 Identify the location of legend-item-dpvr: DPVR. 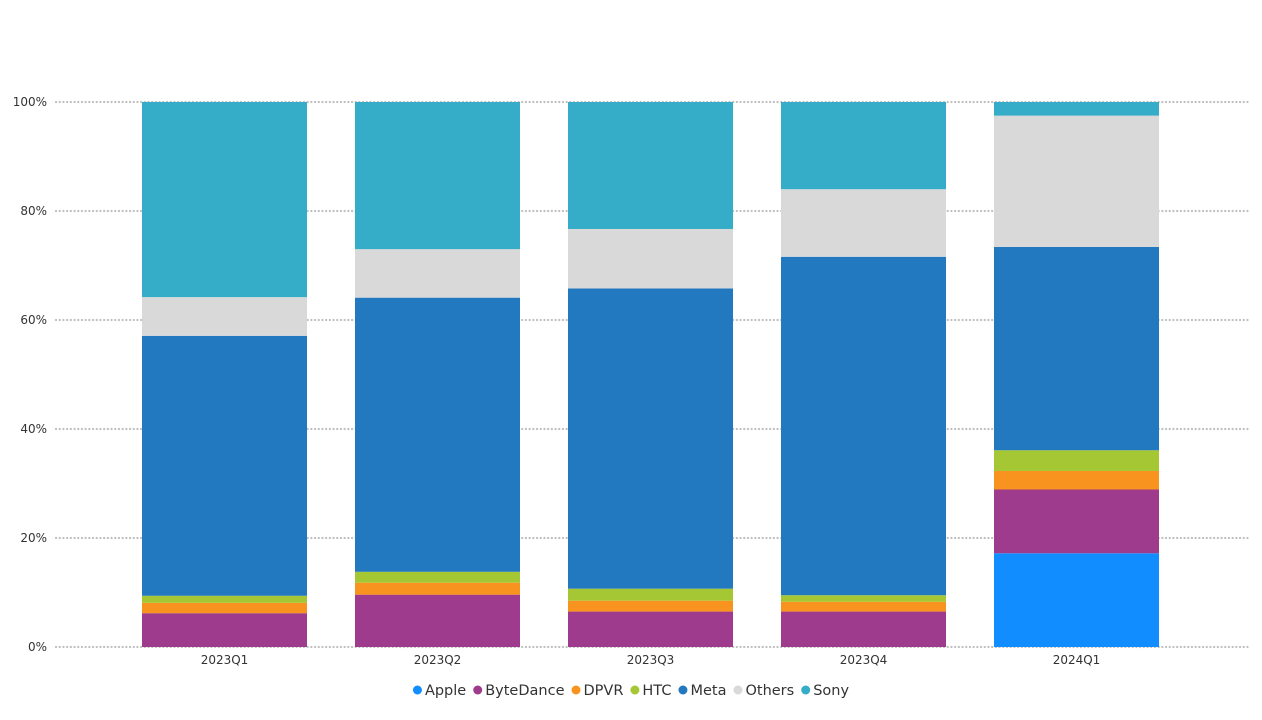
(597, 691).